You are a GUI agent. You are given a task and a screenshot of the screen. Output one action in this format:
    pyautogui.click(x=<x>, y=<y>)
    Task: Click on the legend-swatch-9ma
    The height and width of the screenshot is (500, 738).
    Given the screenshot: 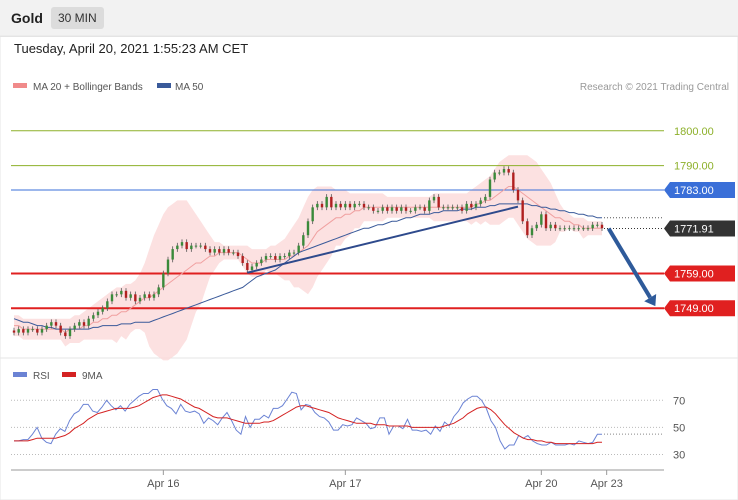 What is the action you would take?
    pyautogui.click(x=69, y=374)
    